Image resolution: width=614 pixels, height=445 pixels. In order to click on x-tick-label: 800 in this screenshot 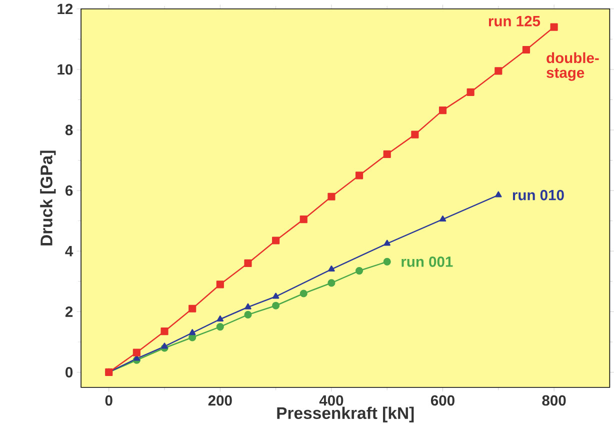, I will do `click(554, 400)`.